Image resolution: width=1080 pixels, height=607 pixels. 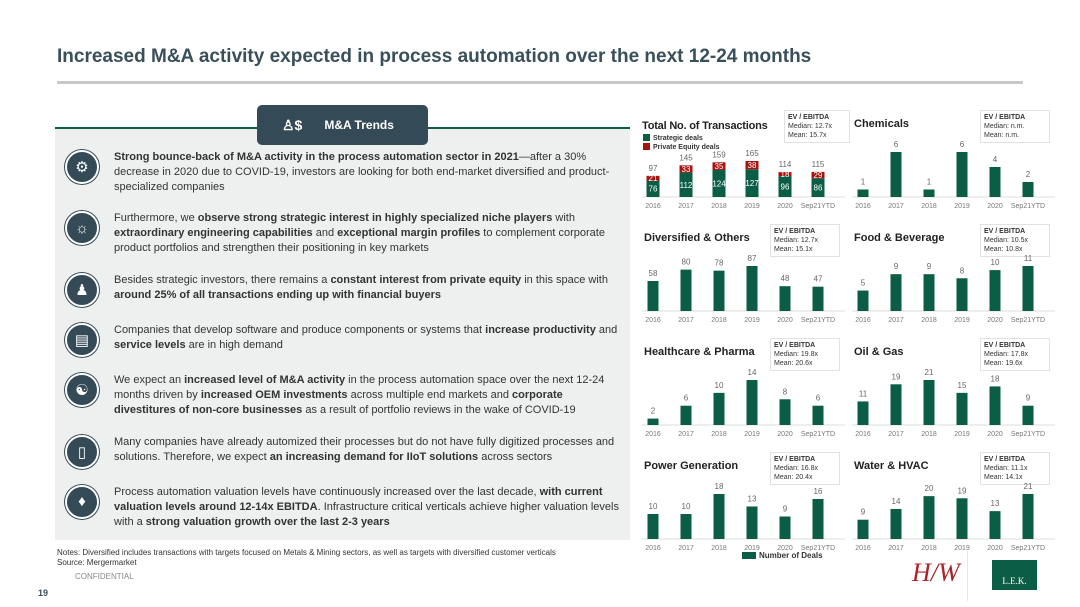 I want to click on legend-pe: Private Equity deals, so click(x=686, y=147).